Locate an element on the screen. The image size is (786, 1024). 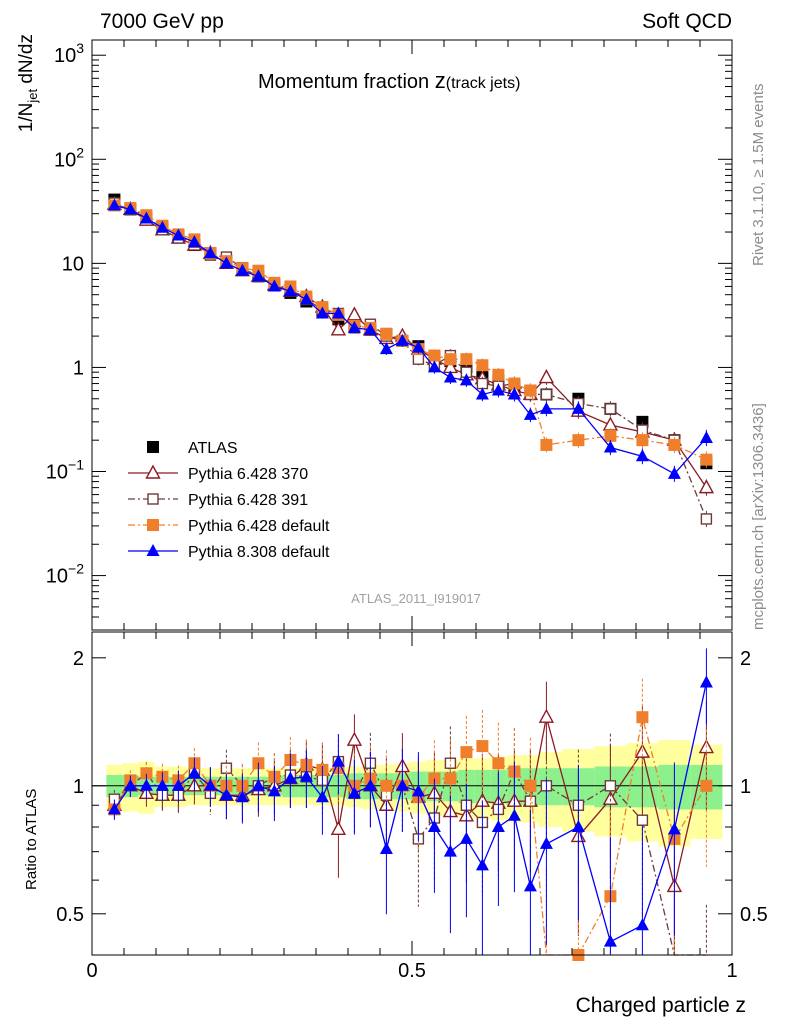
y-tick-label: 10² is located at coordinates (69, 157).